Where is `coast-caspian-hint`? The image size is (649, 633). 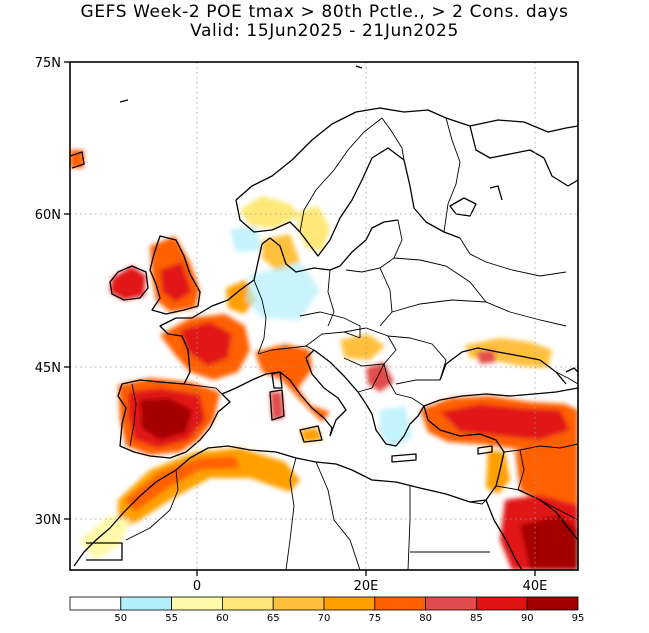 coast-caspian-hint is located at coordinates (571, 370).